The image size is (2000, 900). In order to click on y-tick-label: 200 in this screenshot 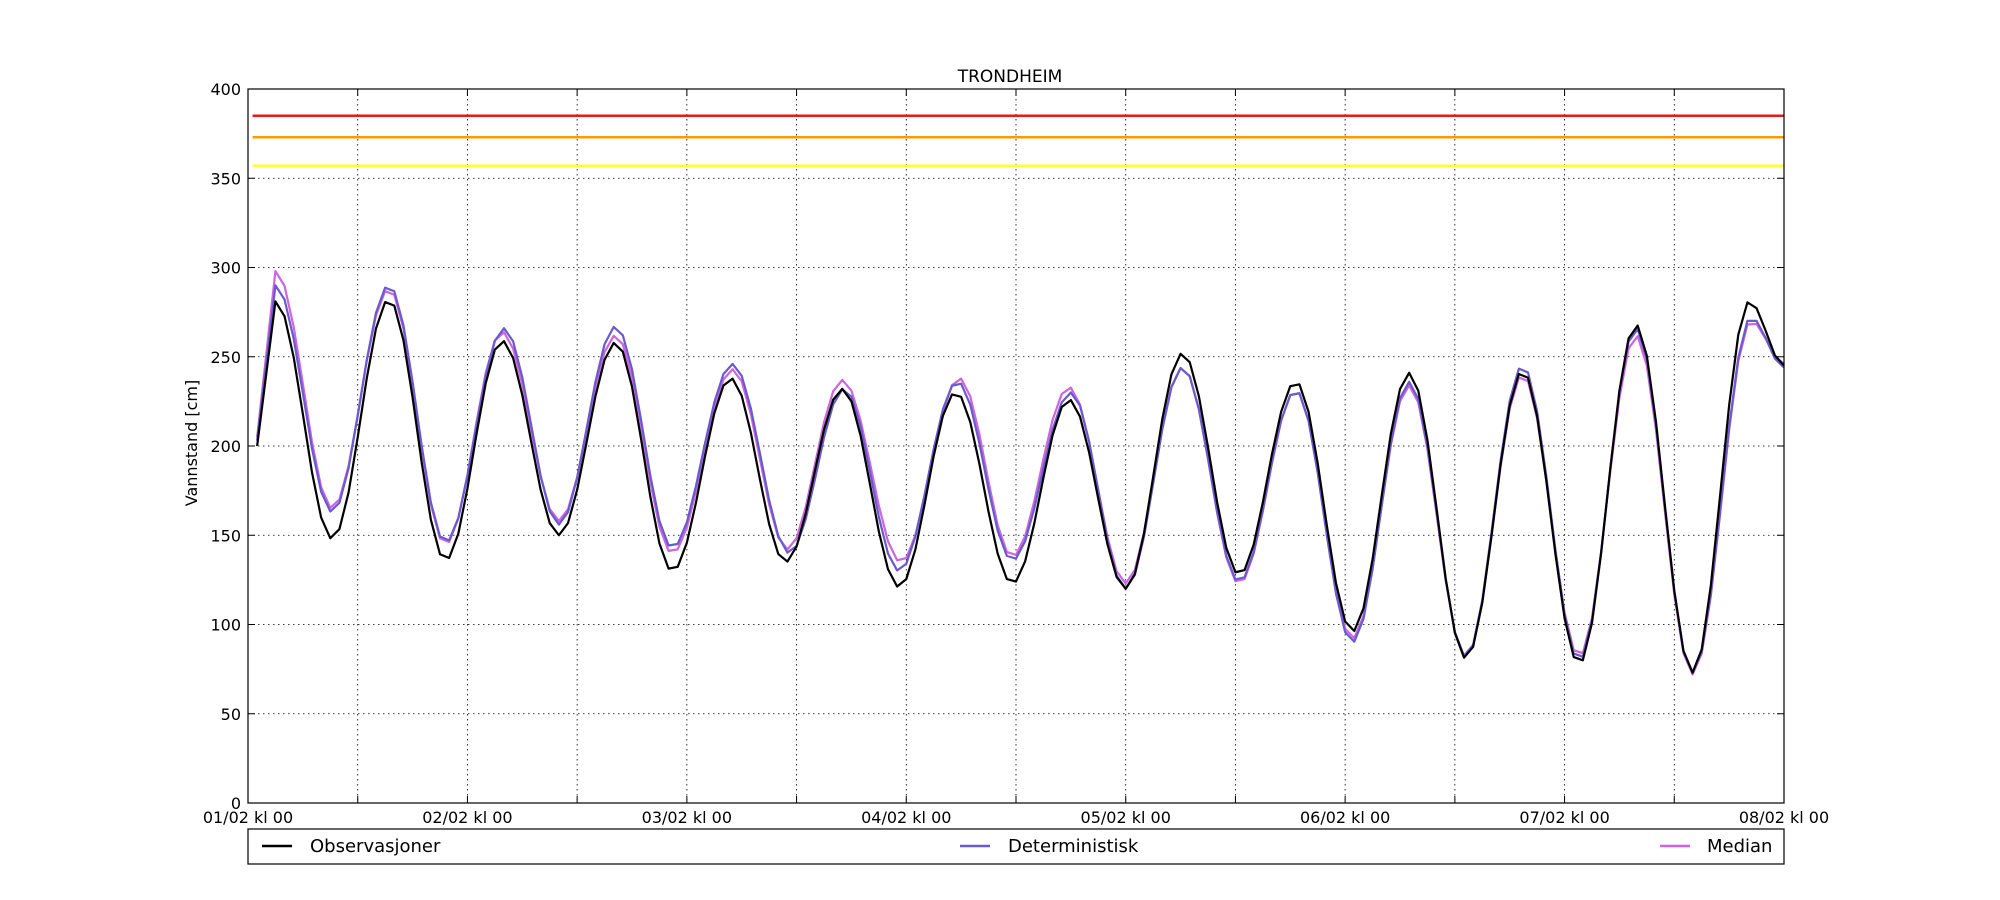, I will do `click(225, 446)`.